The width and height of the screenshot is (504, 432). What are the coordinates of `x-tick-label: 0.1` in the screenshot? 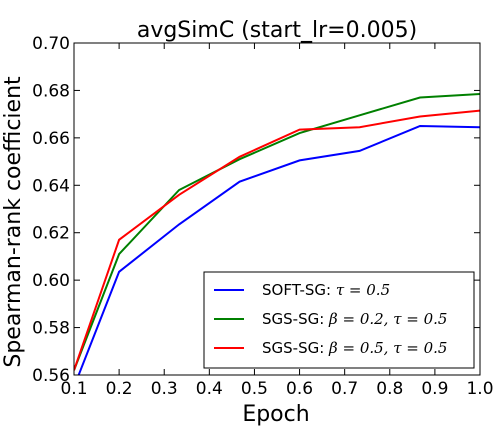 It's located at (73, 389).